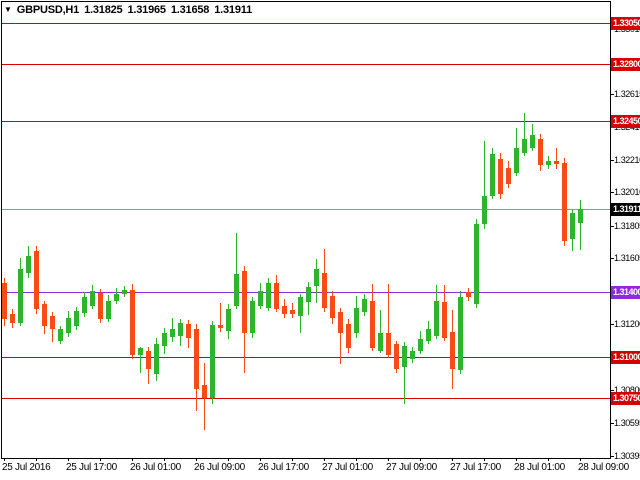 The image size is (640, 480). What do you see at coordinates (306, 398) in the screenshot?
I see `level-line-1.30750` at bounding box center [306, 398].